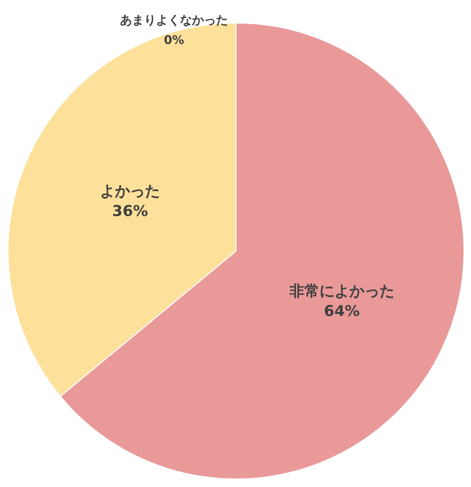  What do you see at coordinates (174, 20) in the screenshot?
I see `category-label: あまりよくなかった` at bounding box center [174, 20].